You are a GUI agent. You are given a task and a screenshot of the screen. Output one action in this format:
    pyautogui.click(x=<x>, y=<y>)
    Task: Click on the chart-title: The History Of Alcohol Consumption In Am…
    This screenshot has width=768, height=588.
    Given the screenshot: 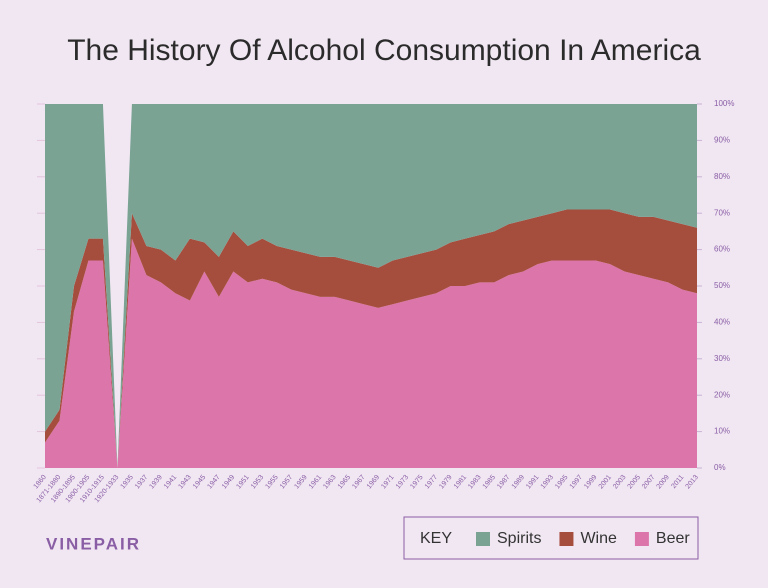 What is the action you would take?
    pyautogui.click(x=384, y=50)
    